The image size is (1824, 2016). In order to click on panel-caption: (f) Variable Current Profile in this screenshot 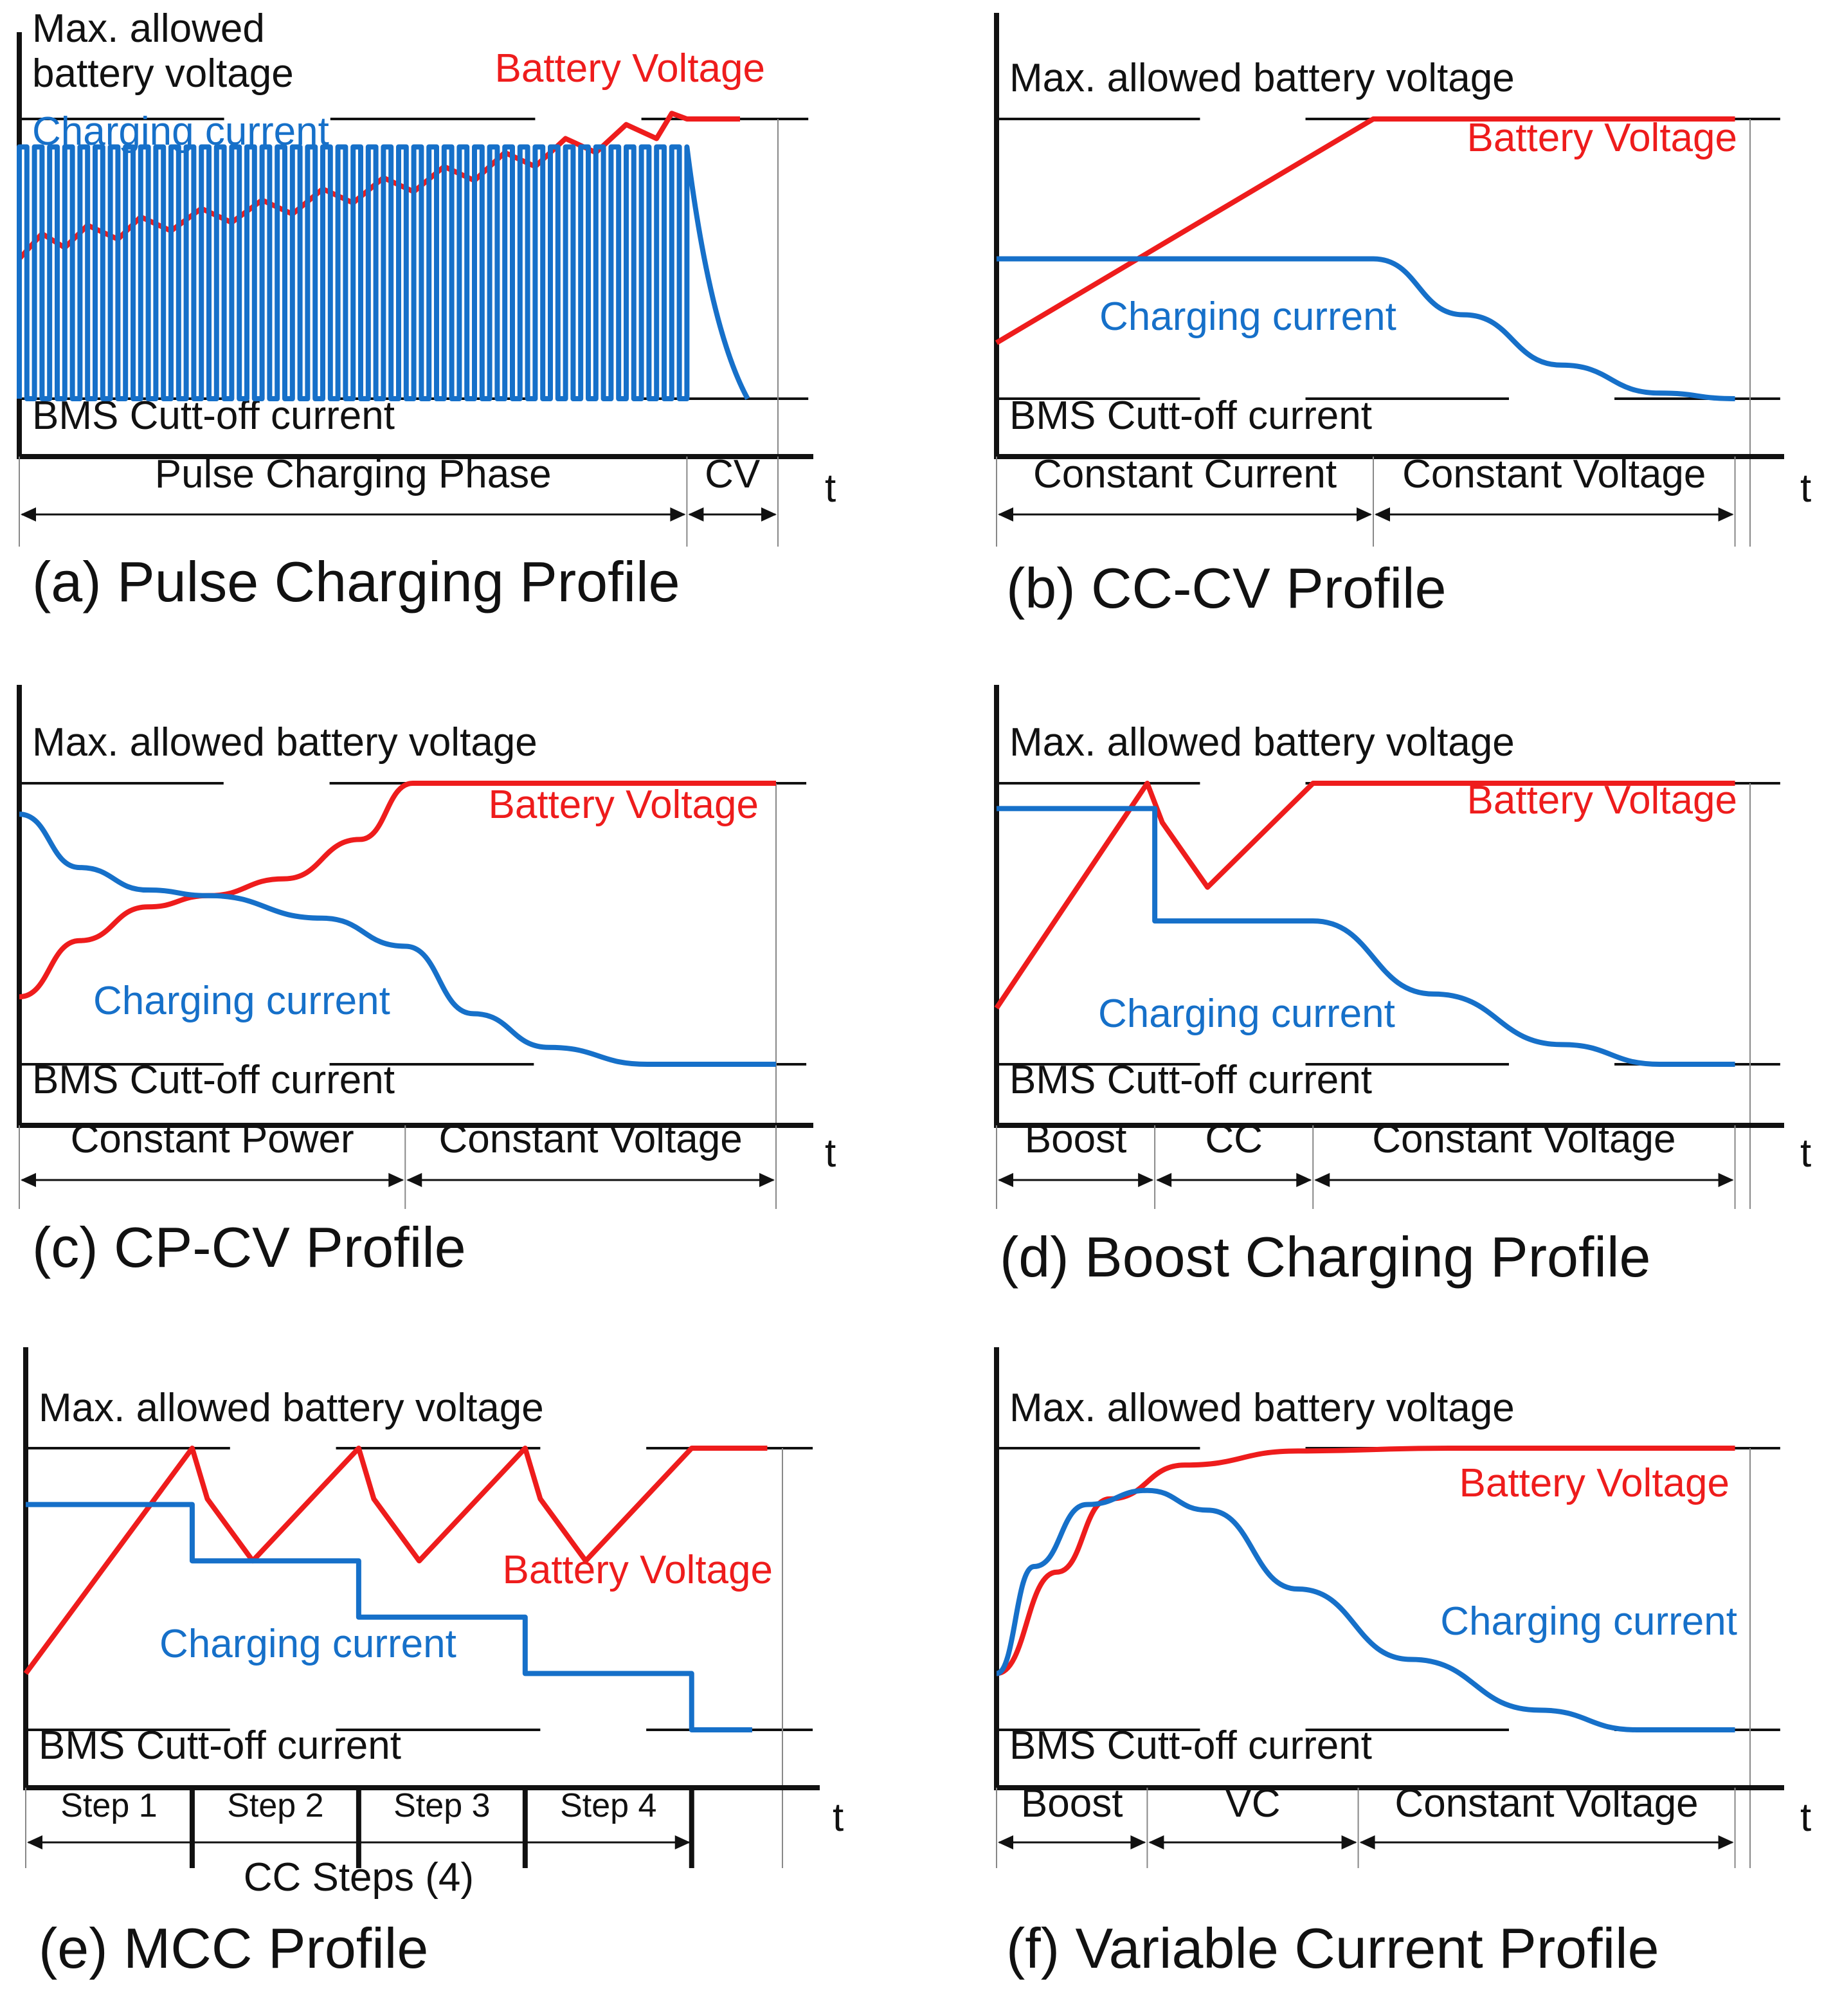, I will do `click(1333, 1948)`.